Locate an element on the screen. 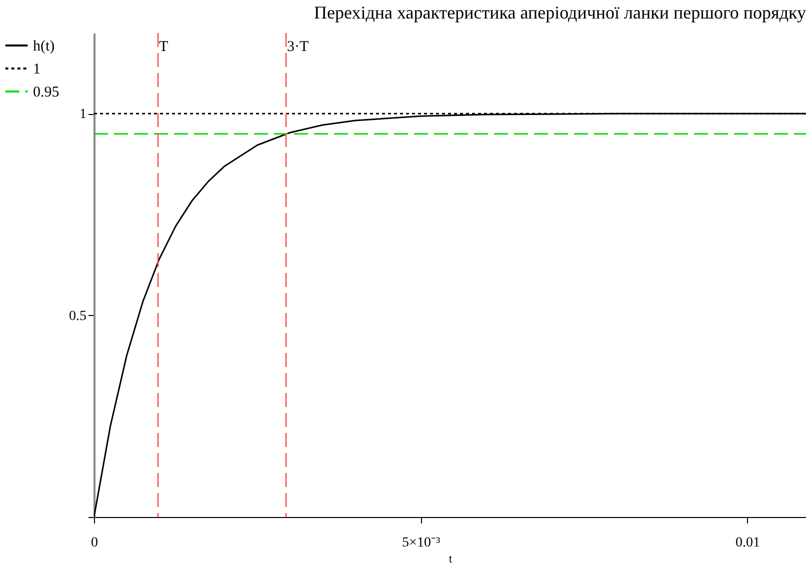 The image size is (806, 568). legend-label: 1 is located at coordinates (36, 70).